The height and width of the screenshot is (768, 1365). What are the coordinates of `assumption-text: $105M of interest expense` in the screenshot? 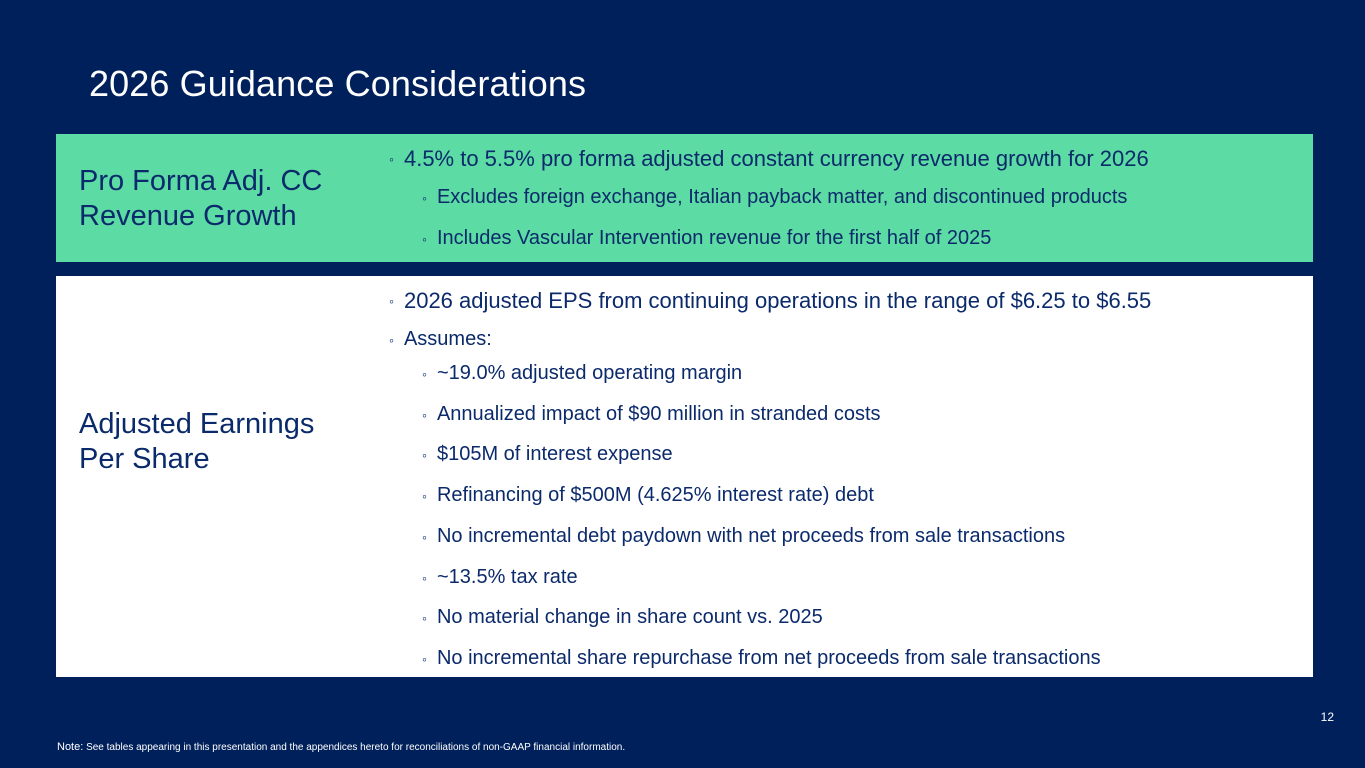 It's located at (554, 454).